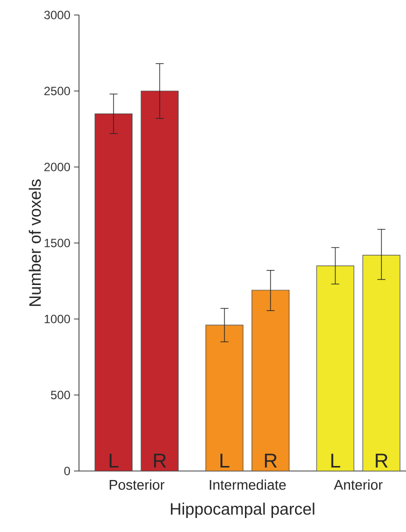 The width and height of the screenshot is (406, 532). I want to click on x-tick-label: Posterior, so click(137, 485).